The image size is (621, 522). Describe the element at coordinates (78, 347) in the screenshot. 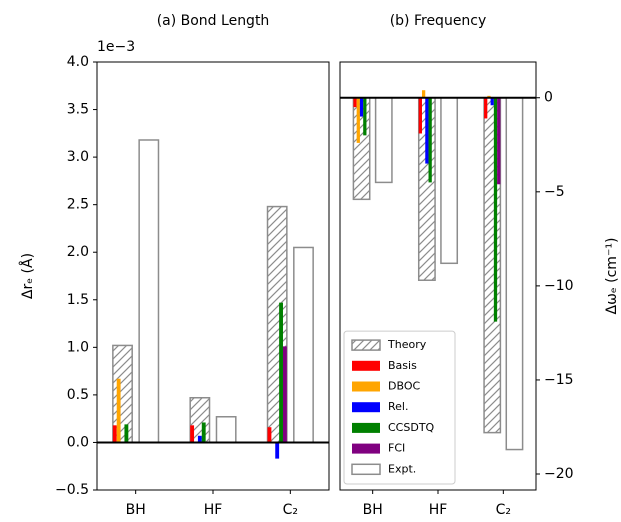

I see `y-tick-label: 1.0` at that location.